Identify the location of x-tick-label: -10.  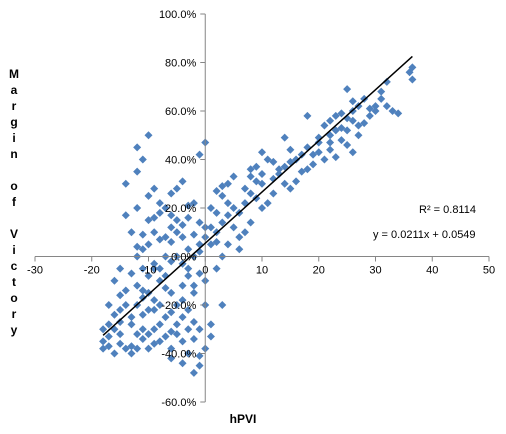
(149, 271).